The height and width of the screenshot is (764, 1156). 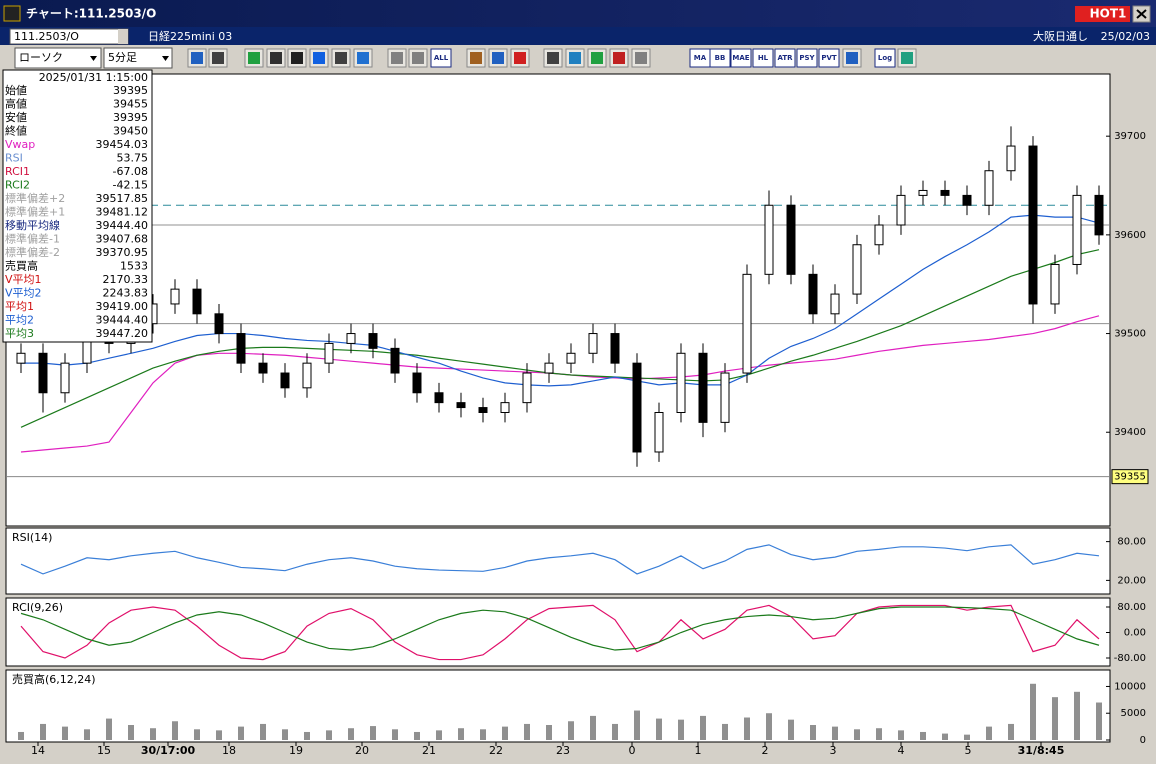 What do you see at coordinates (77, 206) in the screenshot?
I see `info-box` at bounding box center [77, 206].